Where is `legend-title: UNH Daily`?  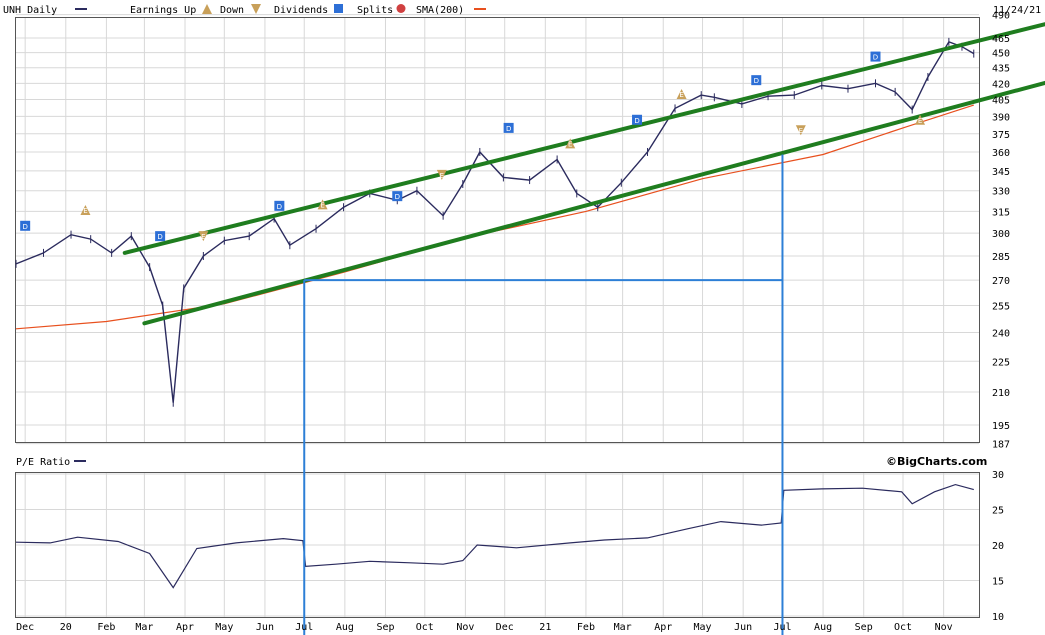
legend-title: UNH Daily is located at coordinates (30, 10).